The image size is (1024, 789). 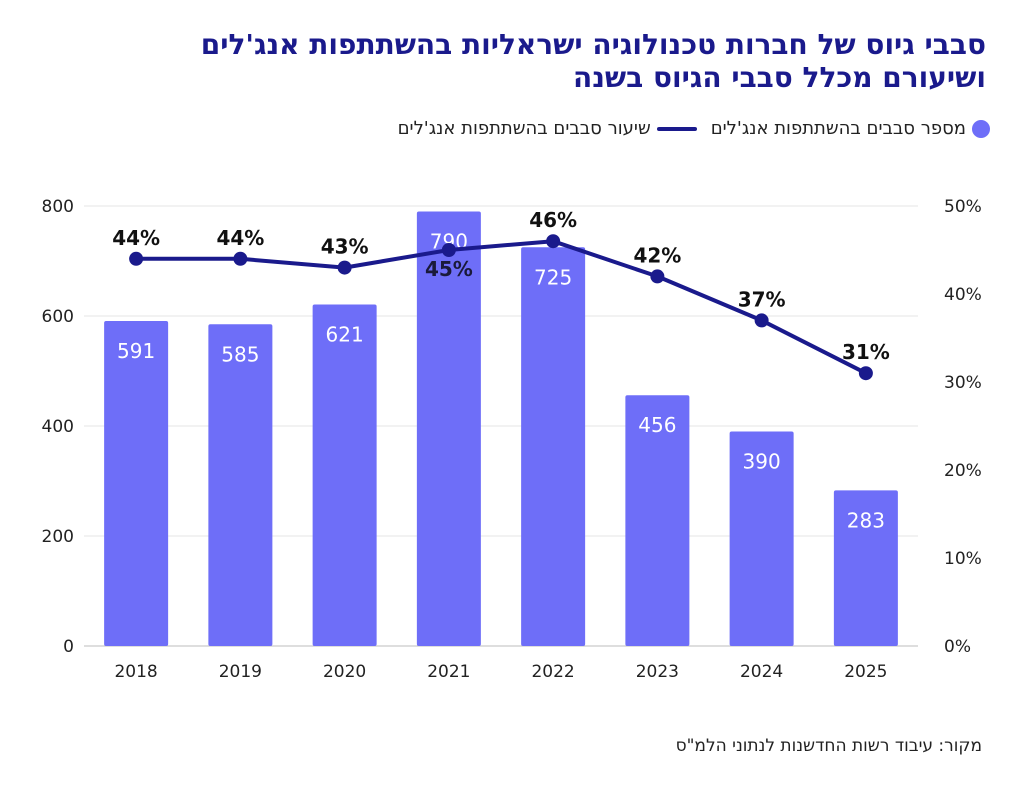 What do you see at coordinates (963, 559) in the screenshot?
I see `y-right-tick-label: 10%` at bounding box center [963, 559].